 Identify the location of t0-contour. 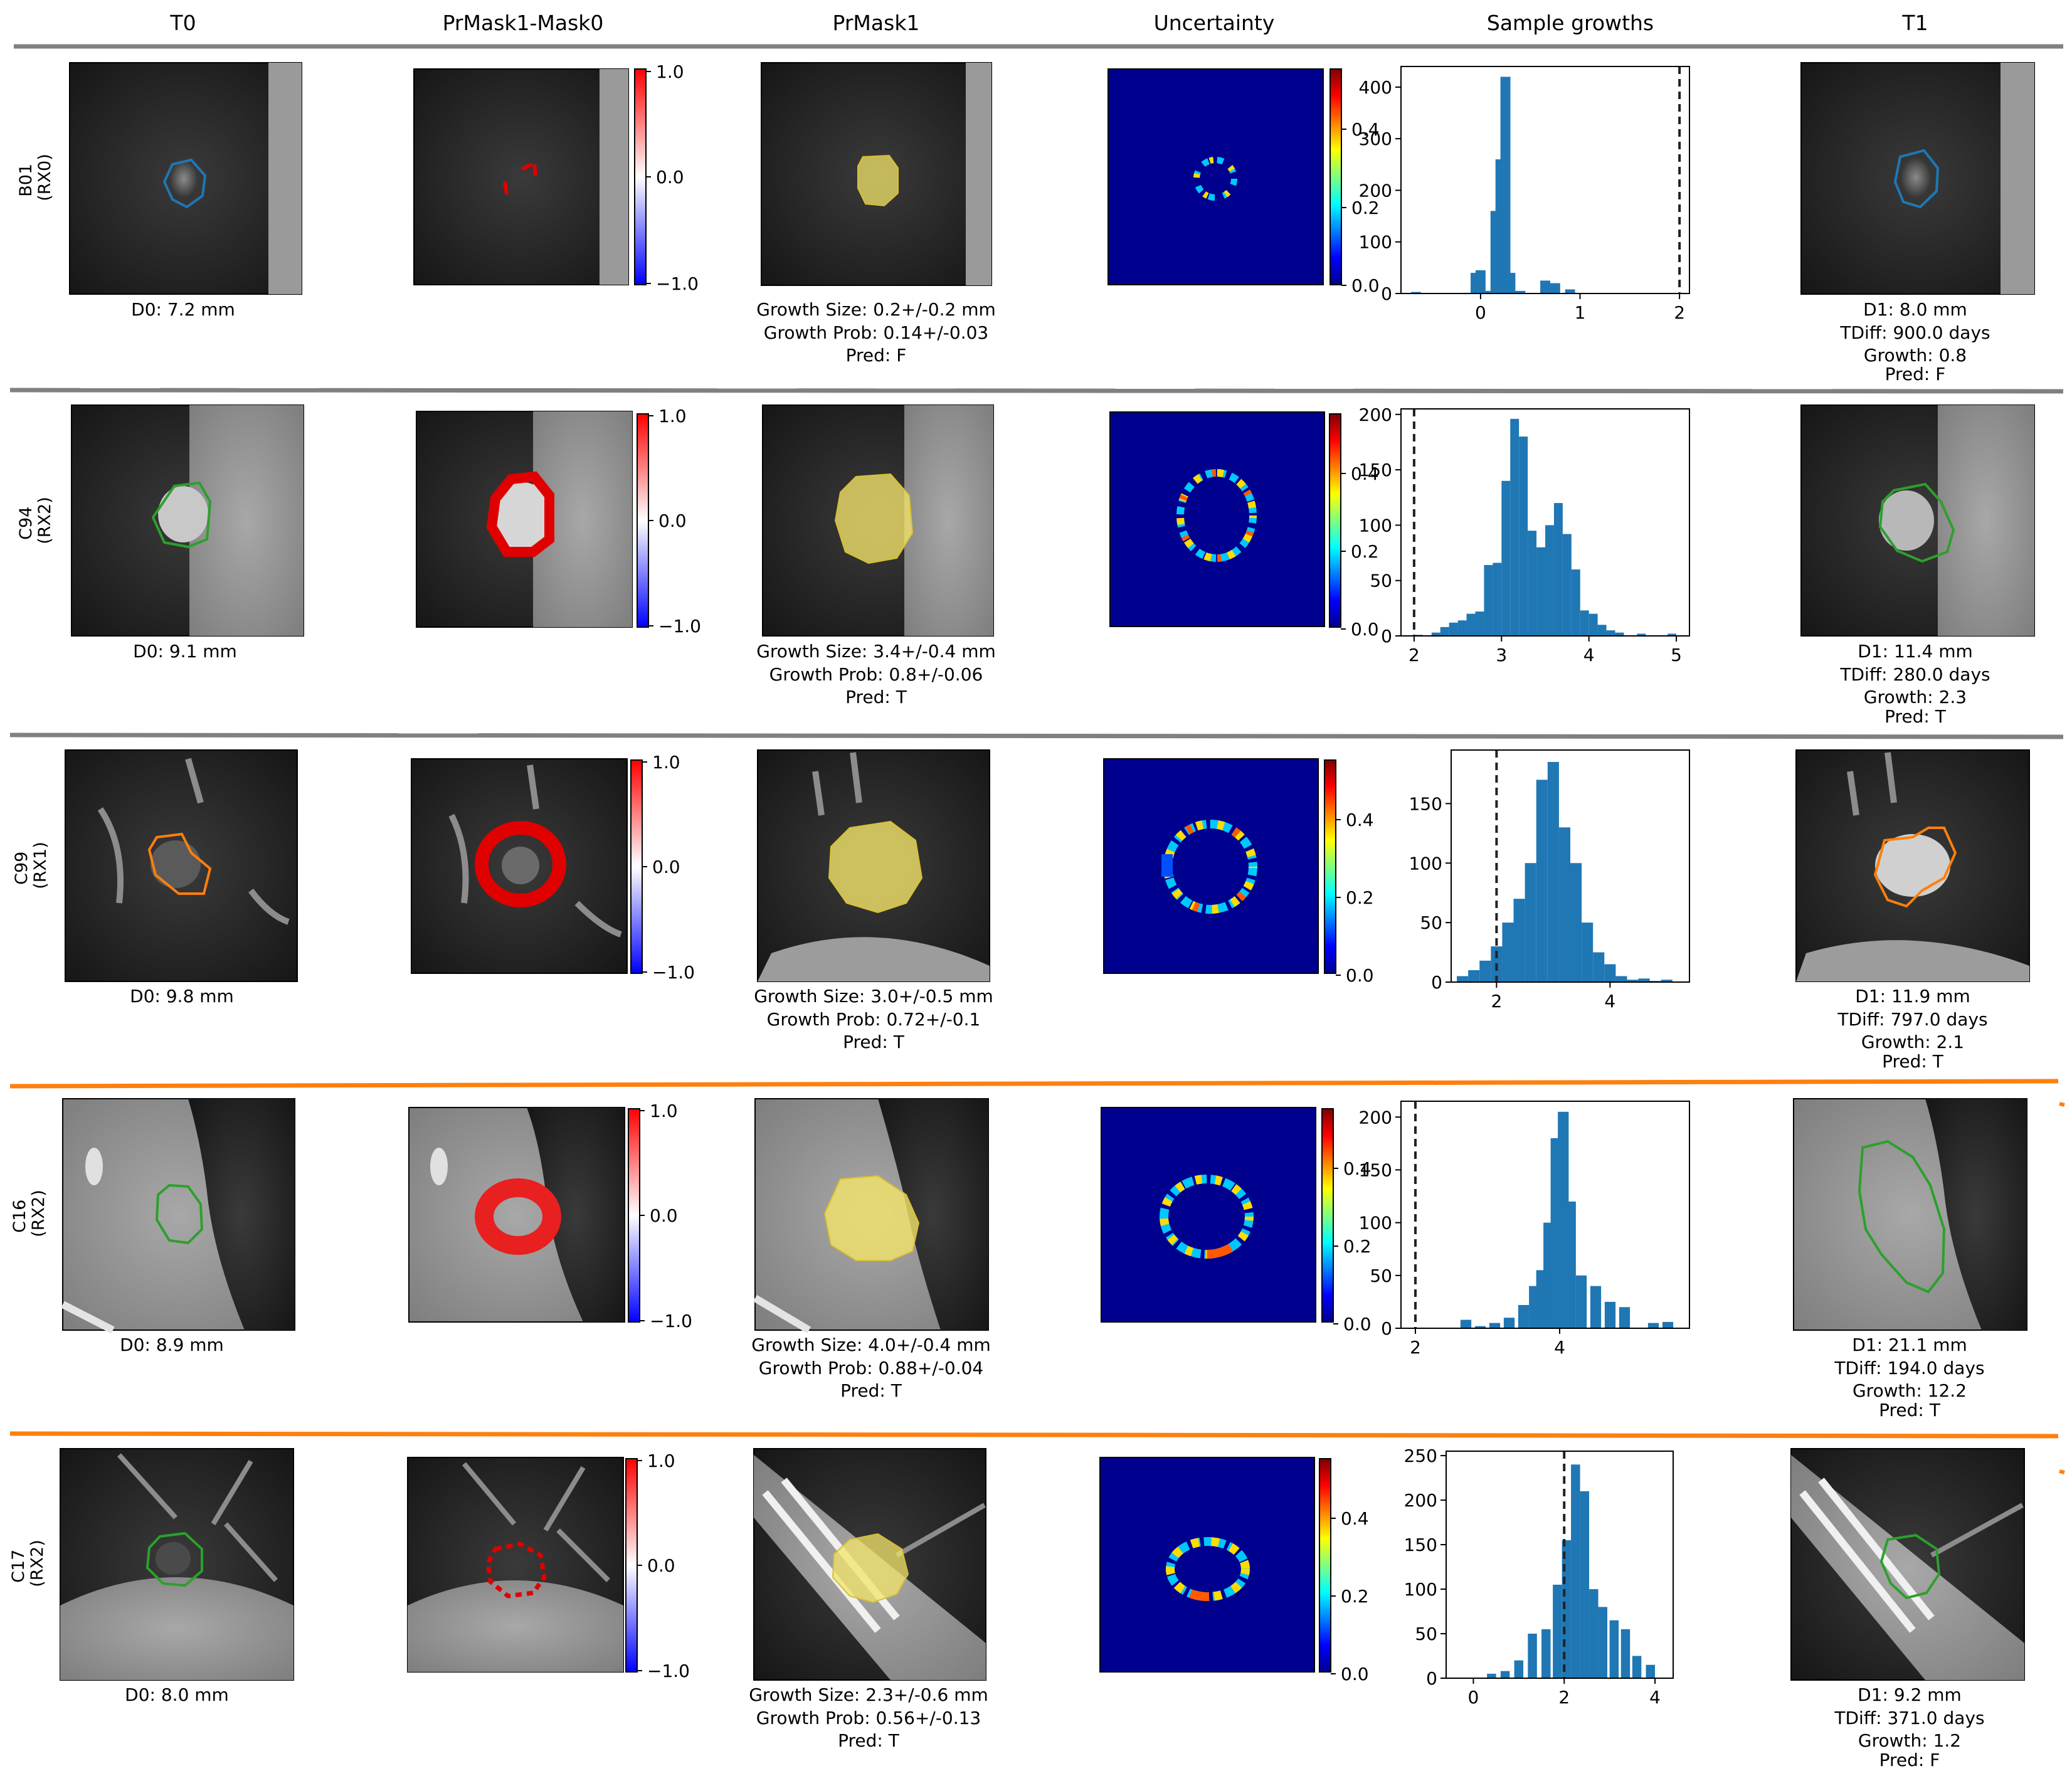
(181, 515).